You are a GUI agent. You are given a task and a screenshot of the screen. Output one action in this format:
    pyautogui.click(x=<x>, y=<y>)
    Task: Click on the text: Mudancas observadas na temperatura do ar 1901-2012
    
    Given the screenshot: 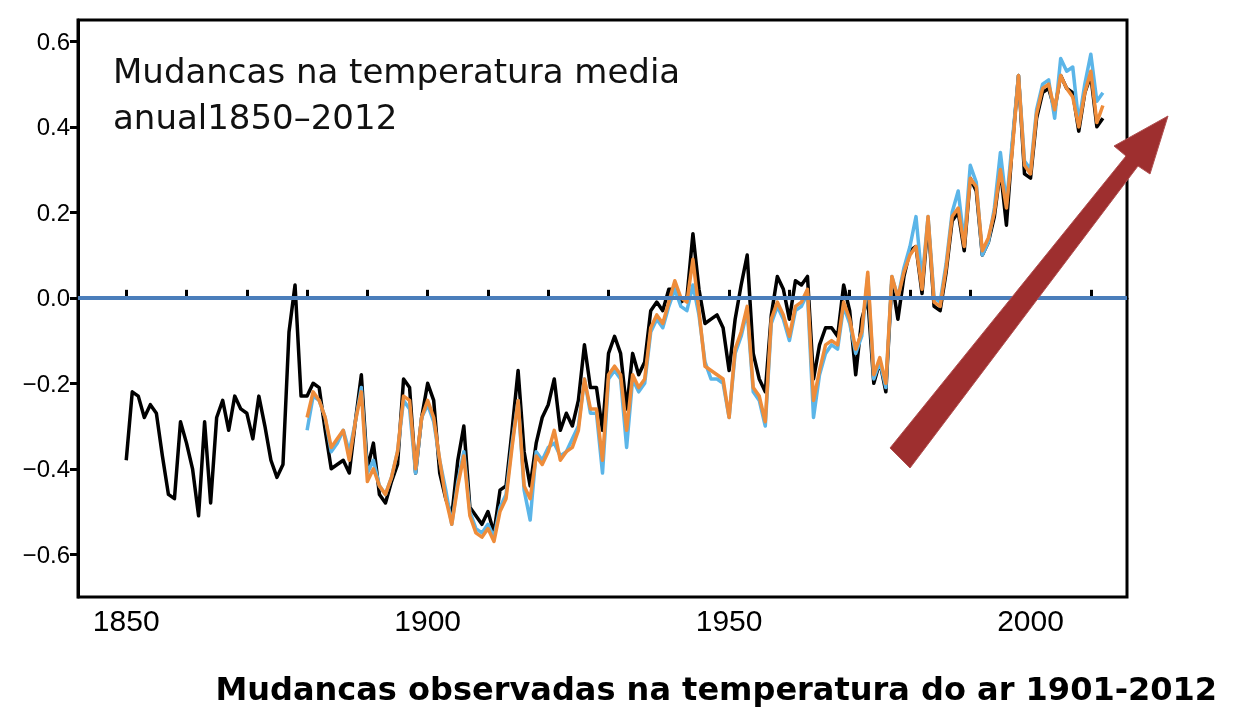 What is the action you would take?
    pyautogui.click(x=716, y=689)
    